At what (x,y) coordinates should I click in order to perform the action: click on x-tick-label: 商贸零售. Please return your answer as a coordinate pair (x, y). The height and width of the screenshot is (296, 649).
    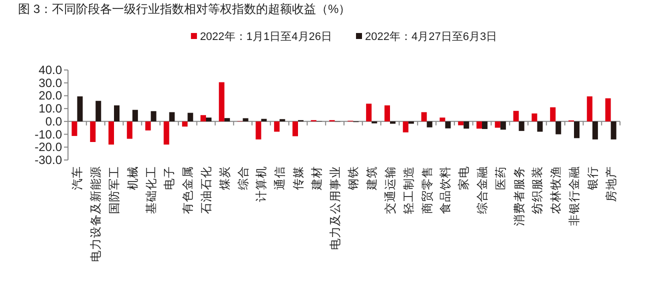
    Looking at the image, I should click on (427, 190).